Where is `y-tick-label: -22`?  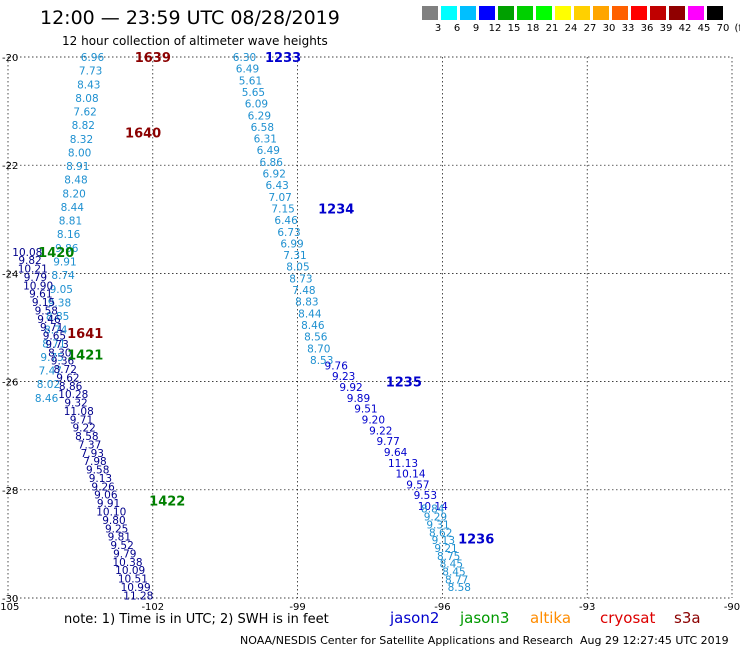
y-tick-label: -22 is located at coordinates (10, 166).